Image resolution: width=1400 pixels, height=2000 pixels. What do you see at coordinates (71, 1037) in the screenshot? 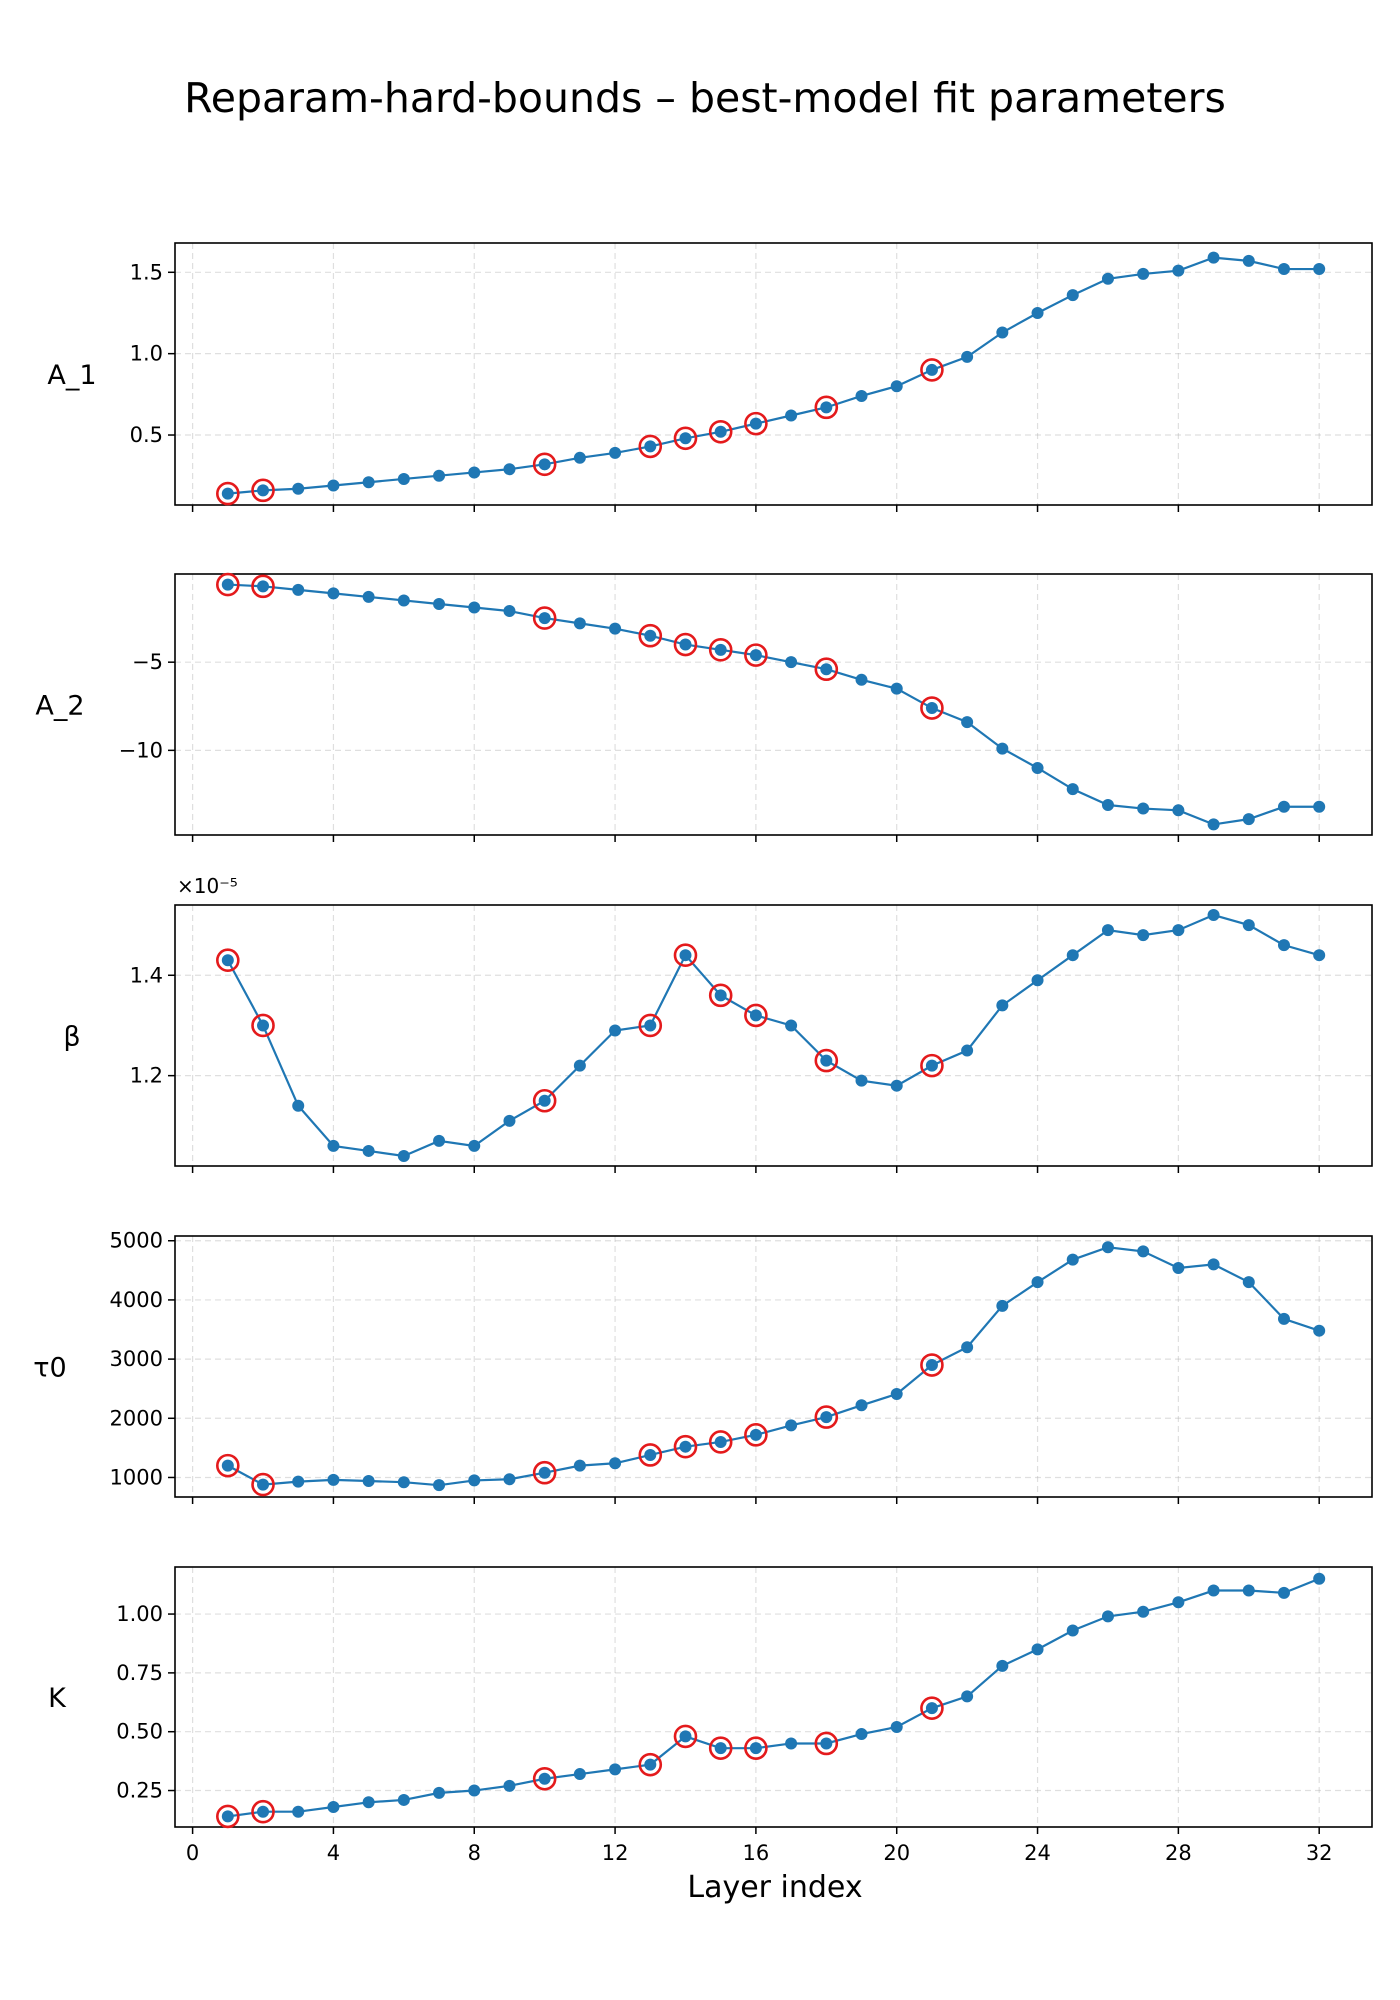
I see `y-axis-label: β` at bounding box center [71, 1037].